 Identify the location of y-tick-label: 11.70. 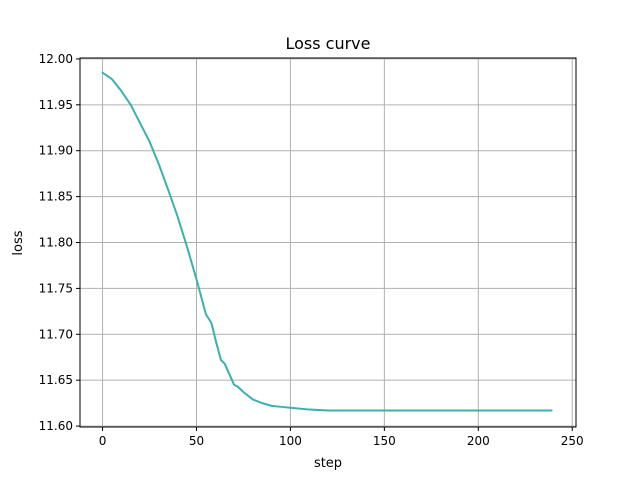
(56, 334).